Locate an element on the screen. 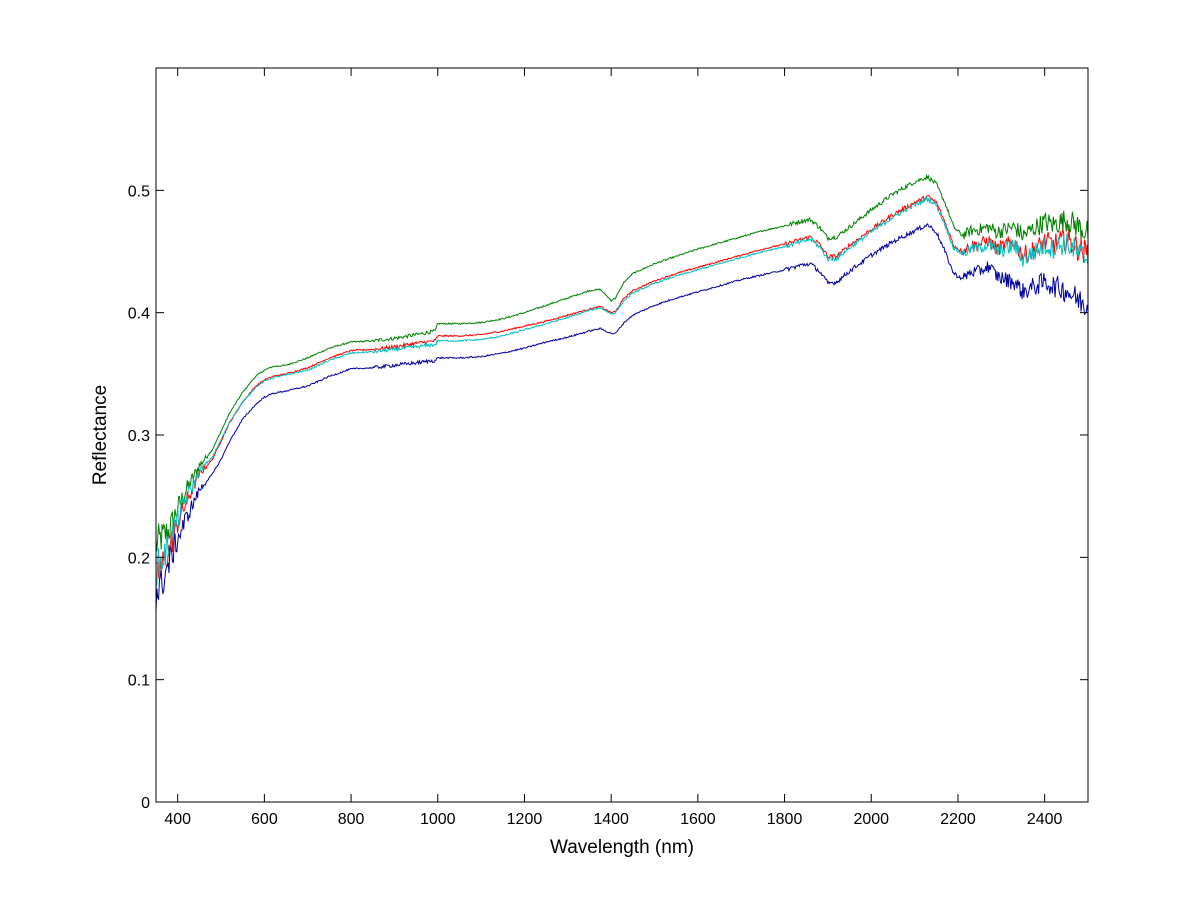 This screenshot has width=1201, height=901. x-tick-label: 800 is located at coordinates (351, 819).